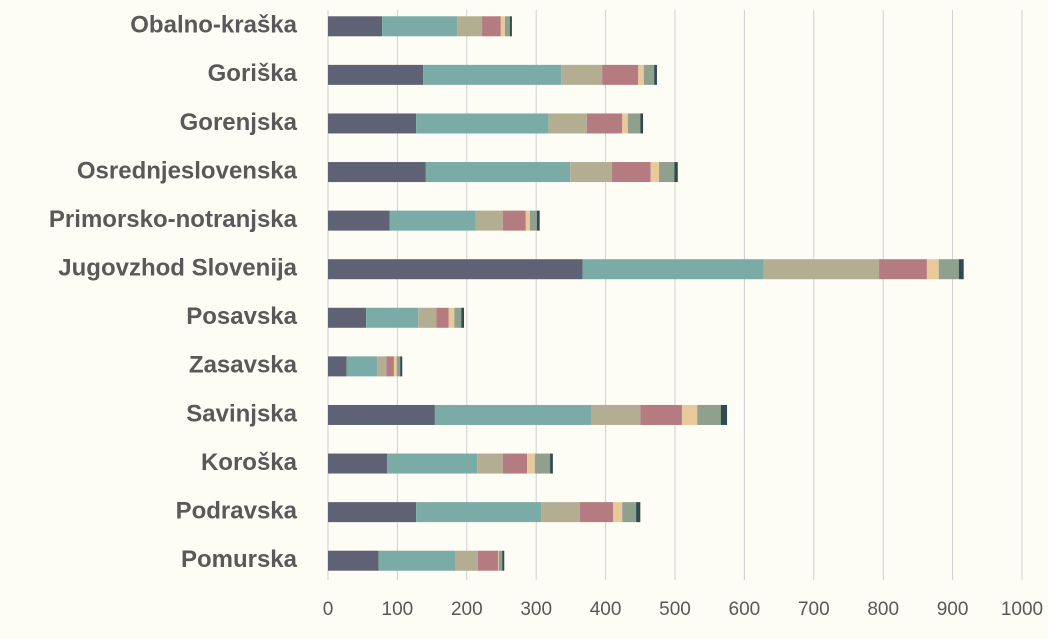 Image resolution: width=1048 pixels, height=639 pixels. I want to click on x-tick-label: 500, so click(675, 609).